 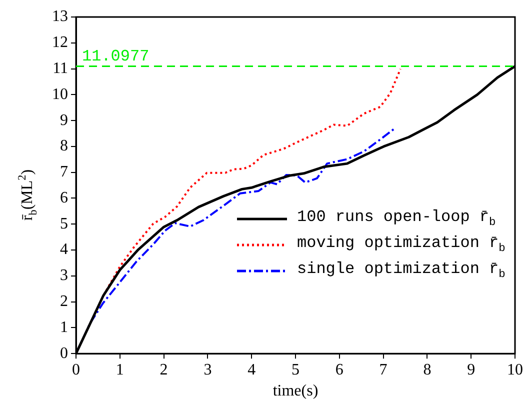 I want to click on y-tick-label: 6, so click(x=64, y=197).